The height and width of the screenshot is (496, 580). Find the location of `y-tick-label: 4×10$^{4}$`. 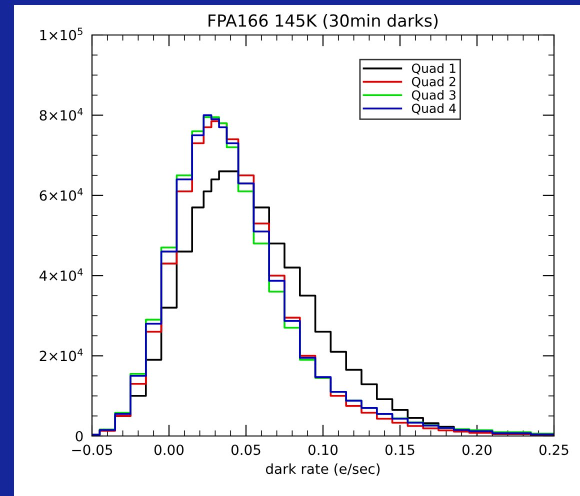

y-tick-label: 4×10$^{4}$ is located at coordinates (61, 274).